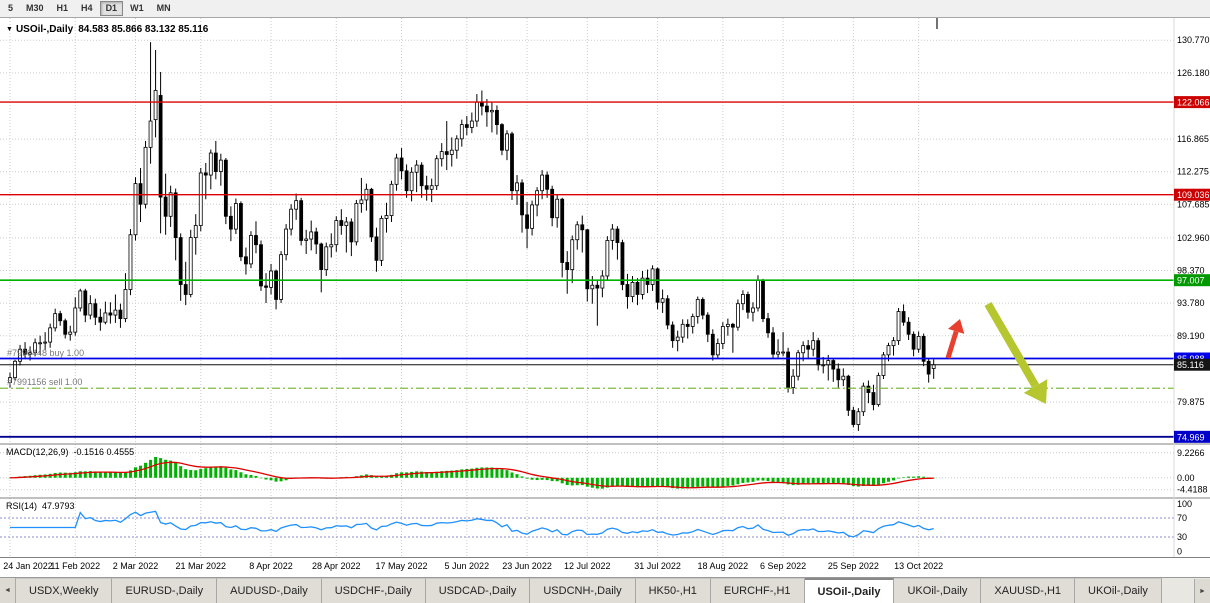 This screenshot has height=603, width=1210. Describe the element at coordinates (136, 566) in the screenshot. I see `date-axis-label: 2 Mar 2022` at that location.